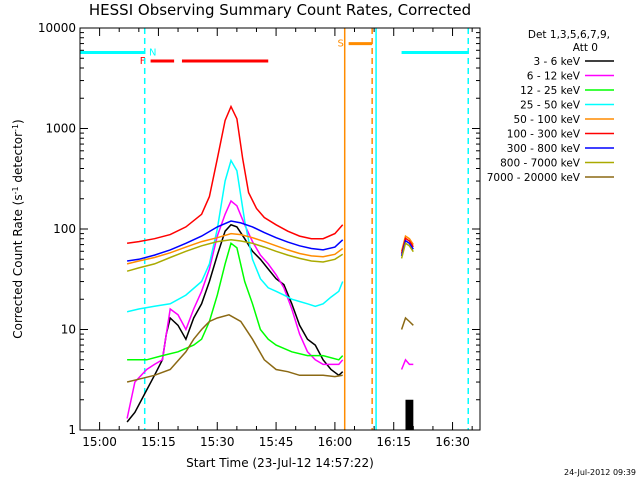 The height and width of the screenshot is (480, 640). Describe the element at coordinates (534, 178) in the screenshot. I see `legend-label: 7000 - 20000 keV` at that location.